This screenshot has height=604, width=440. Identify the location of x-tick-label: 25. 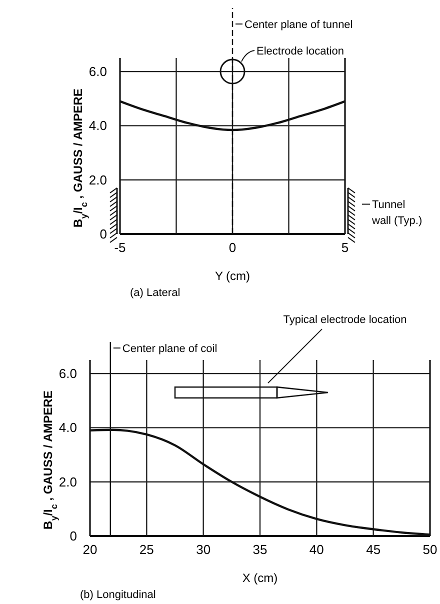
(146, 549).